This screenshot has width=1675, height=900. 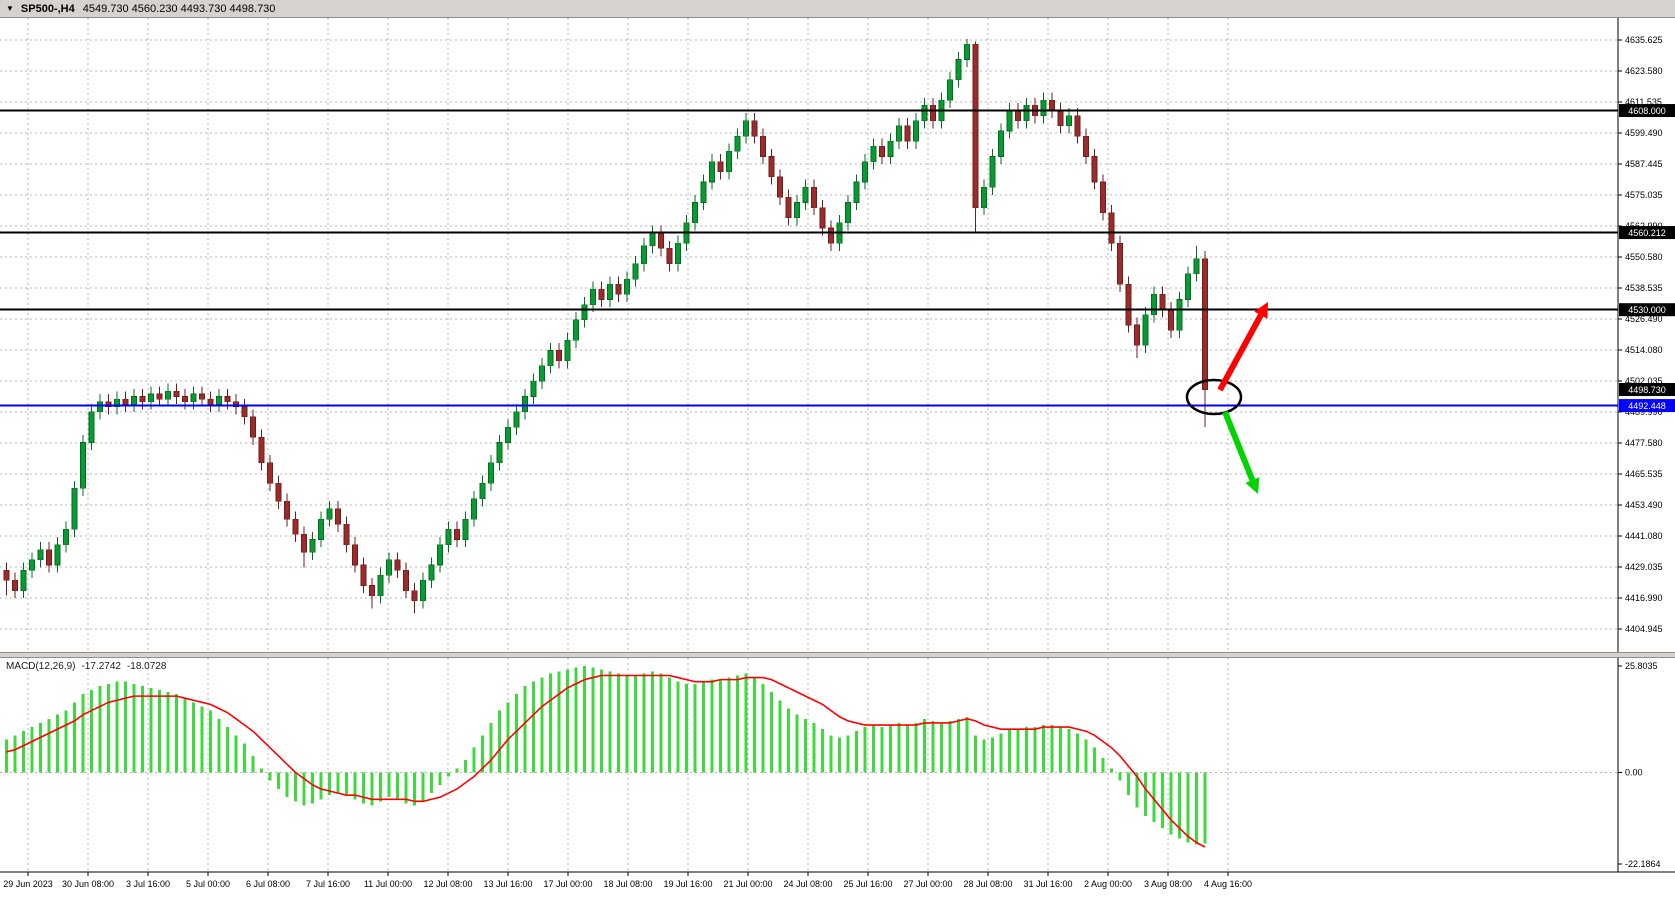 I want to click on price-level-label-text: 4560.212, so click(x=1647, y=233).